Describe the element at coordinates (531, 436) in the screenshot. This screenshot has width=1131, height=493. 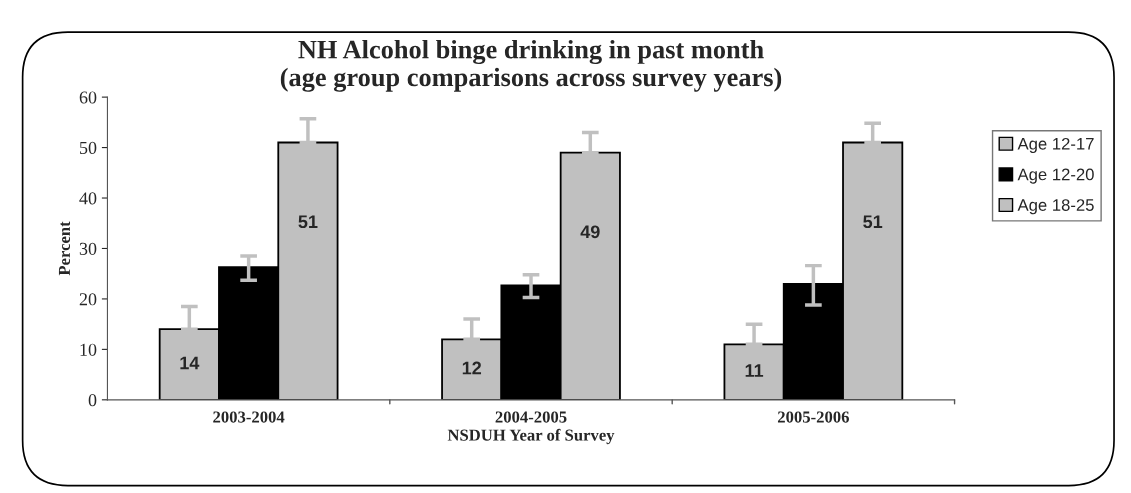
I see `x-axis-title: NSDUH Year of Survey` at that location.